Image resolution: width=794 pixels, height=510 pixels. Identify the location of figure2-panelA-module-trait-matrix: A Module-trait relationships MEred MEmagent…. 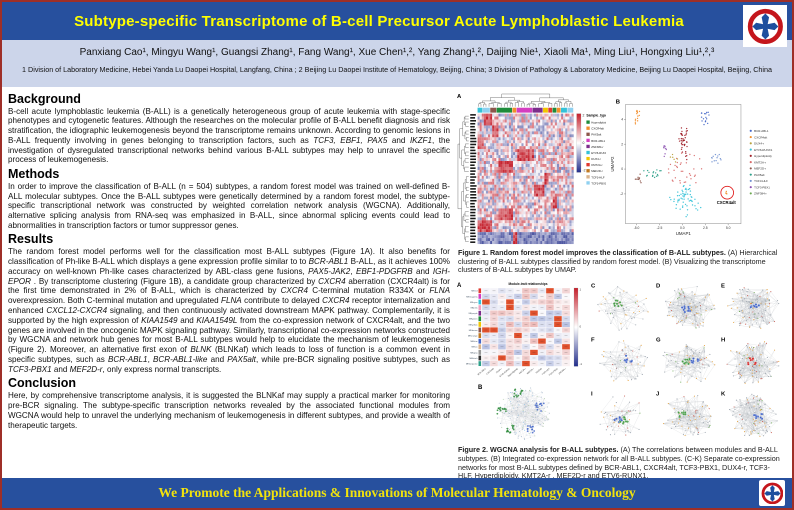
(520, 330).